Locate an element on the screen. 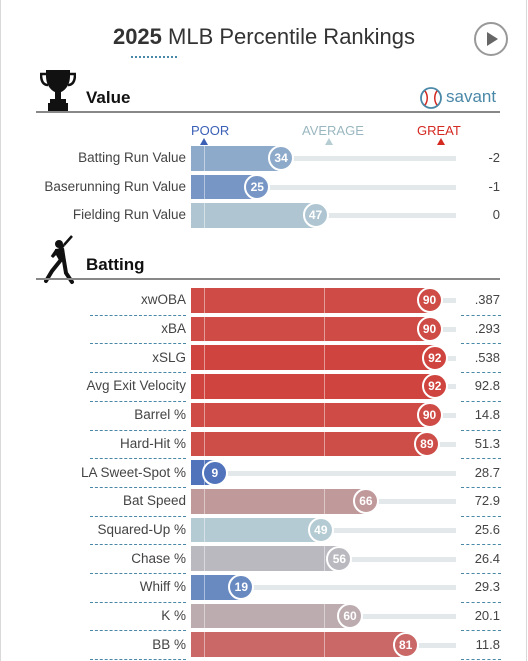 The width and height of the screenshot is (528, 661). percentile-badge: 25 is located at coordinates (257, 186).